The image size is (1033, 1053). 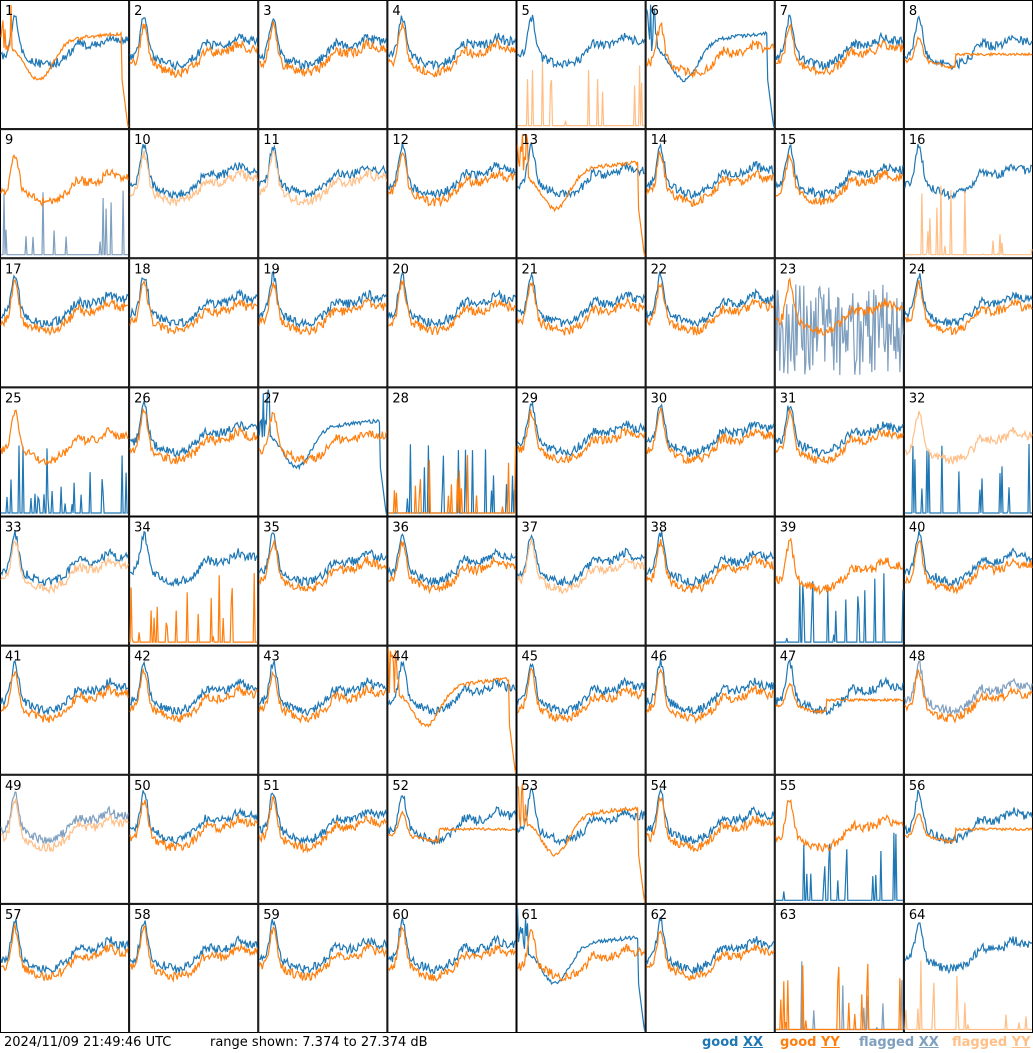 I want to click on panel-6: 6, so click(x=710, y=65).